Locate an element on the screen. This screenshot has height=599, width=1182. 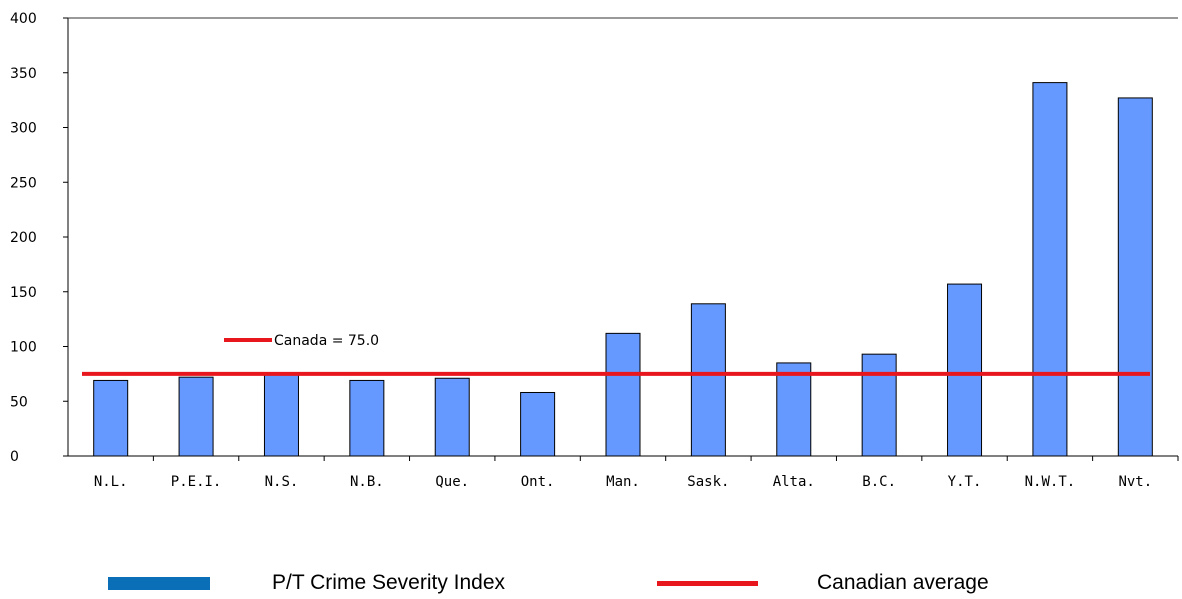
x-tick-label: N.W.T. is located at coordinates (1050, 482).